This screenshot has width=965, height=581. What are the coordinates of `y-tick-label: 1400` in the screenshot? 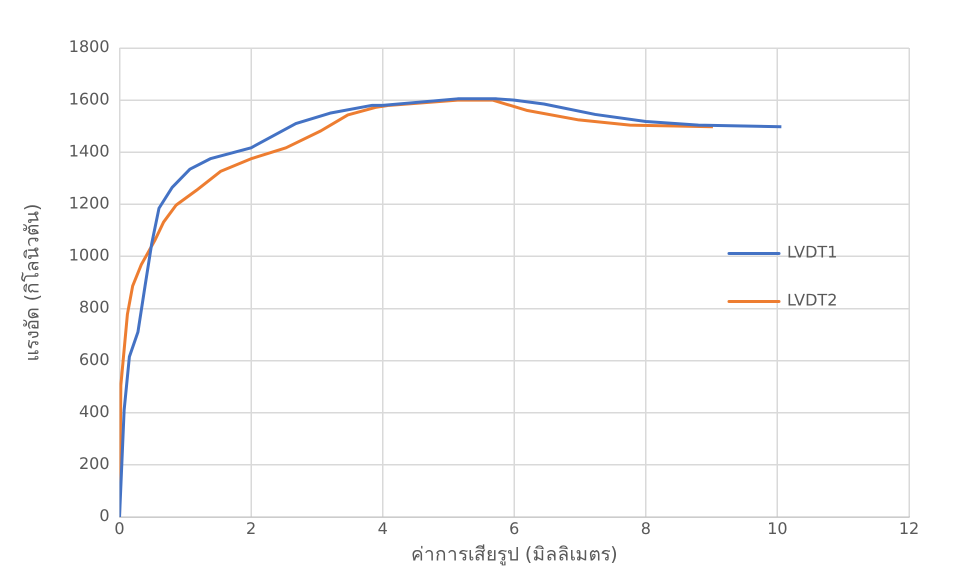 It's located at (89, 150).